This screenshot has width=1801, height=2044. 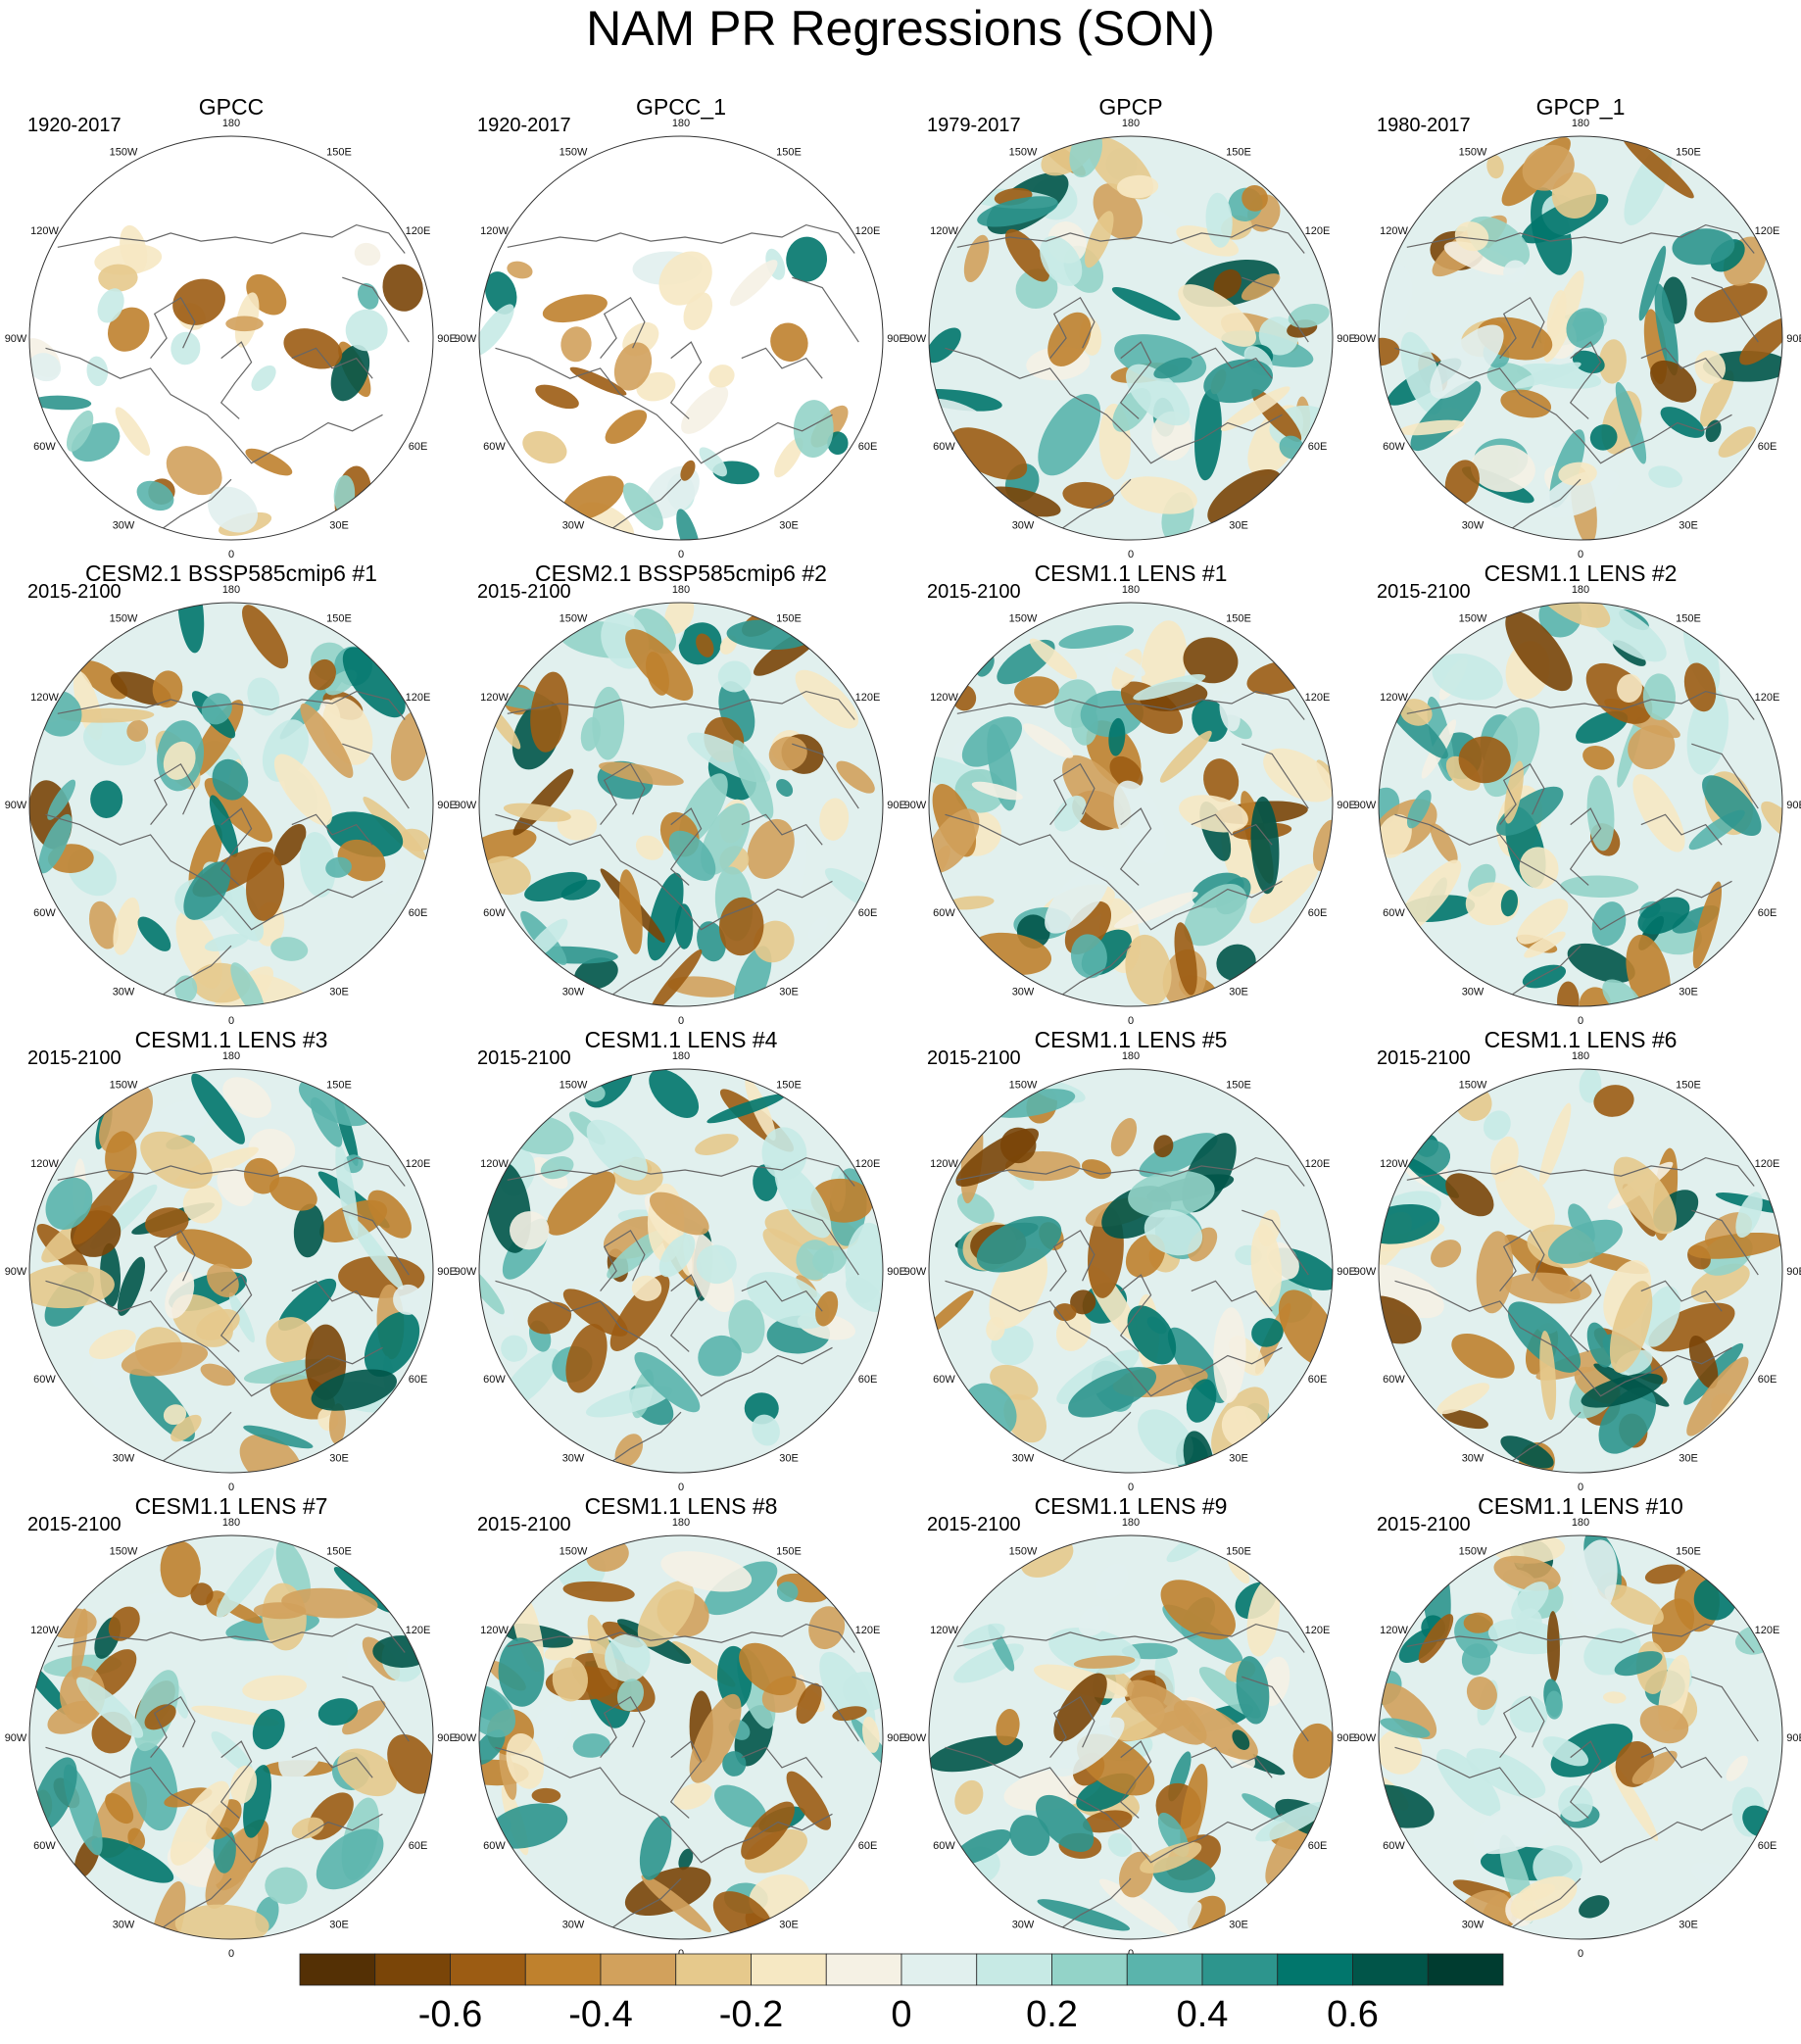 I want to click on panel-period: 2015-2100, so click(x=74, y=1058).